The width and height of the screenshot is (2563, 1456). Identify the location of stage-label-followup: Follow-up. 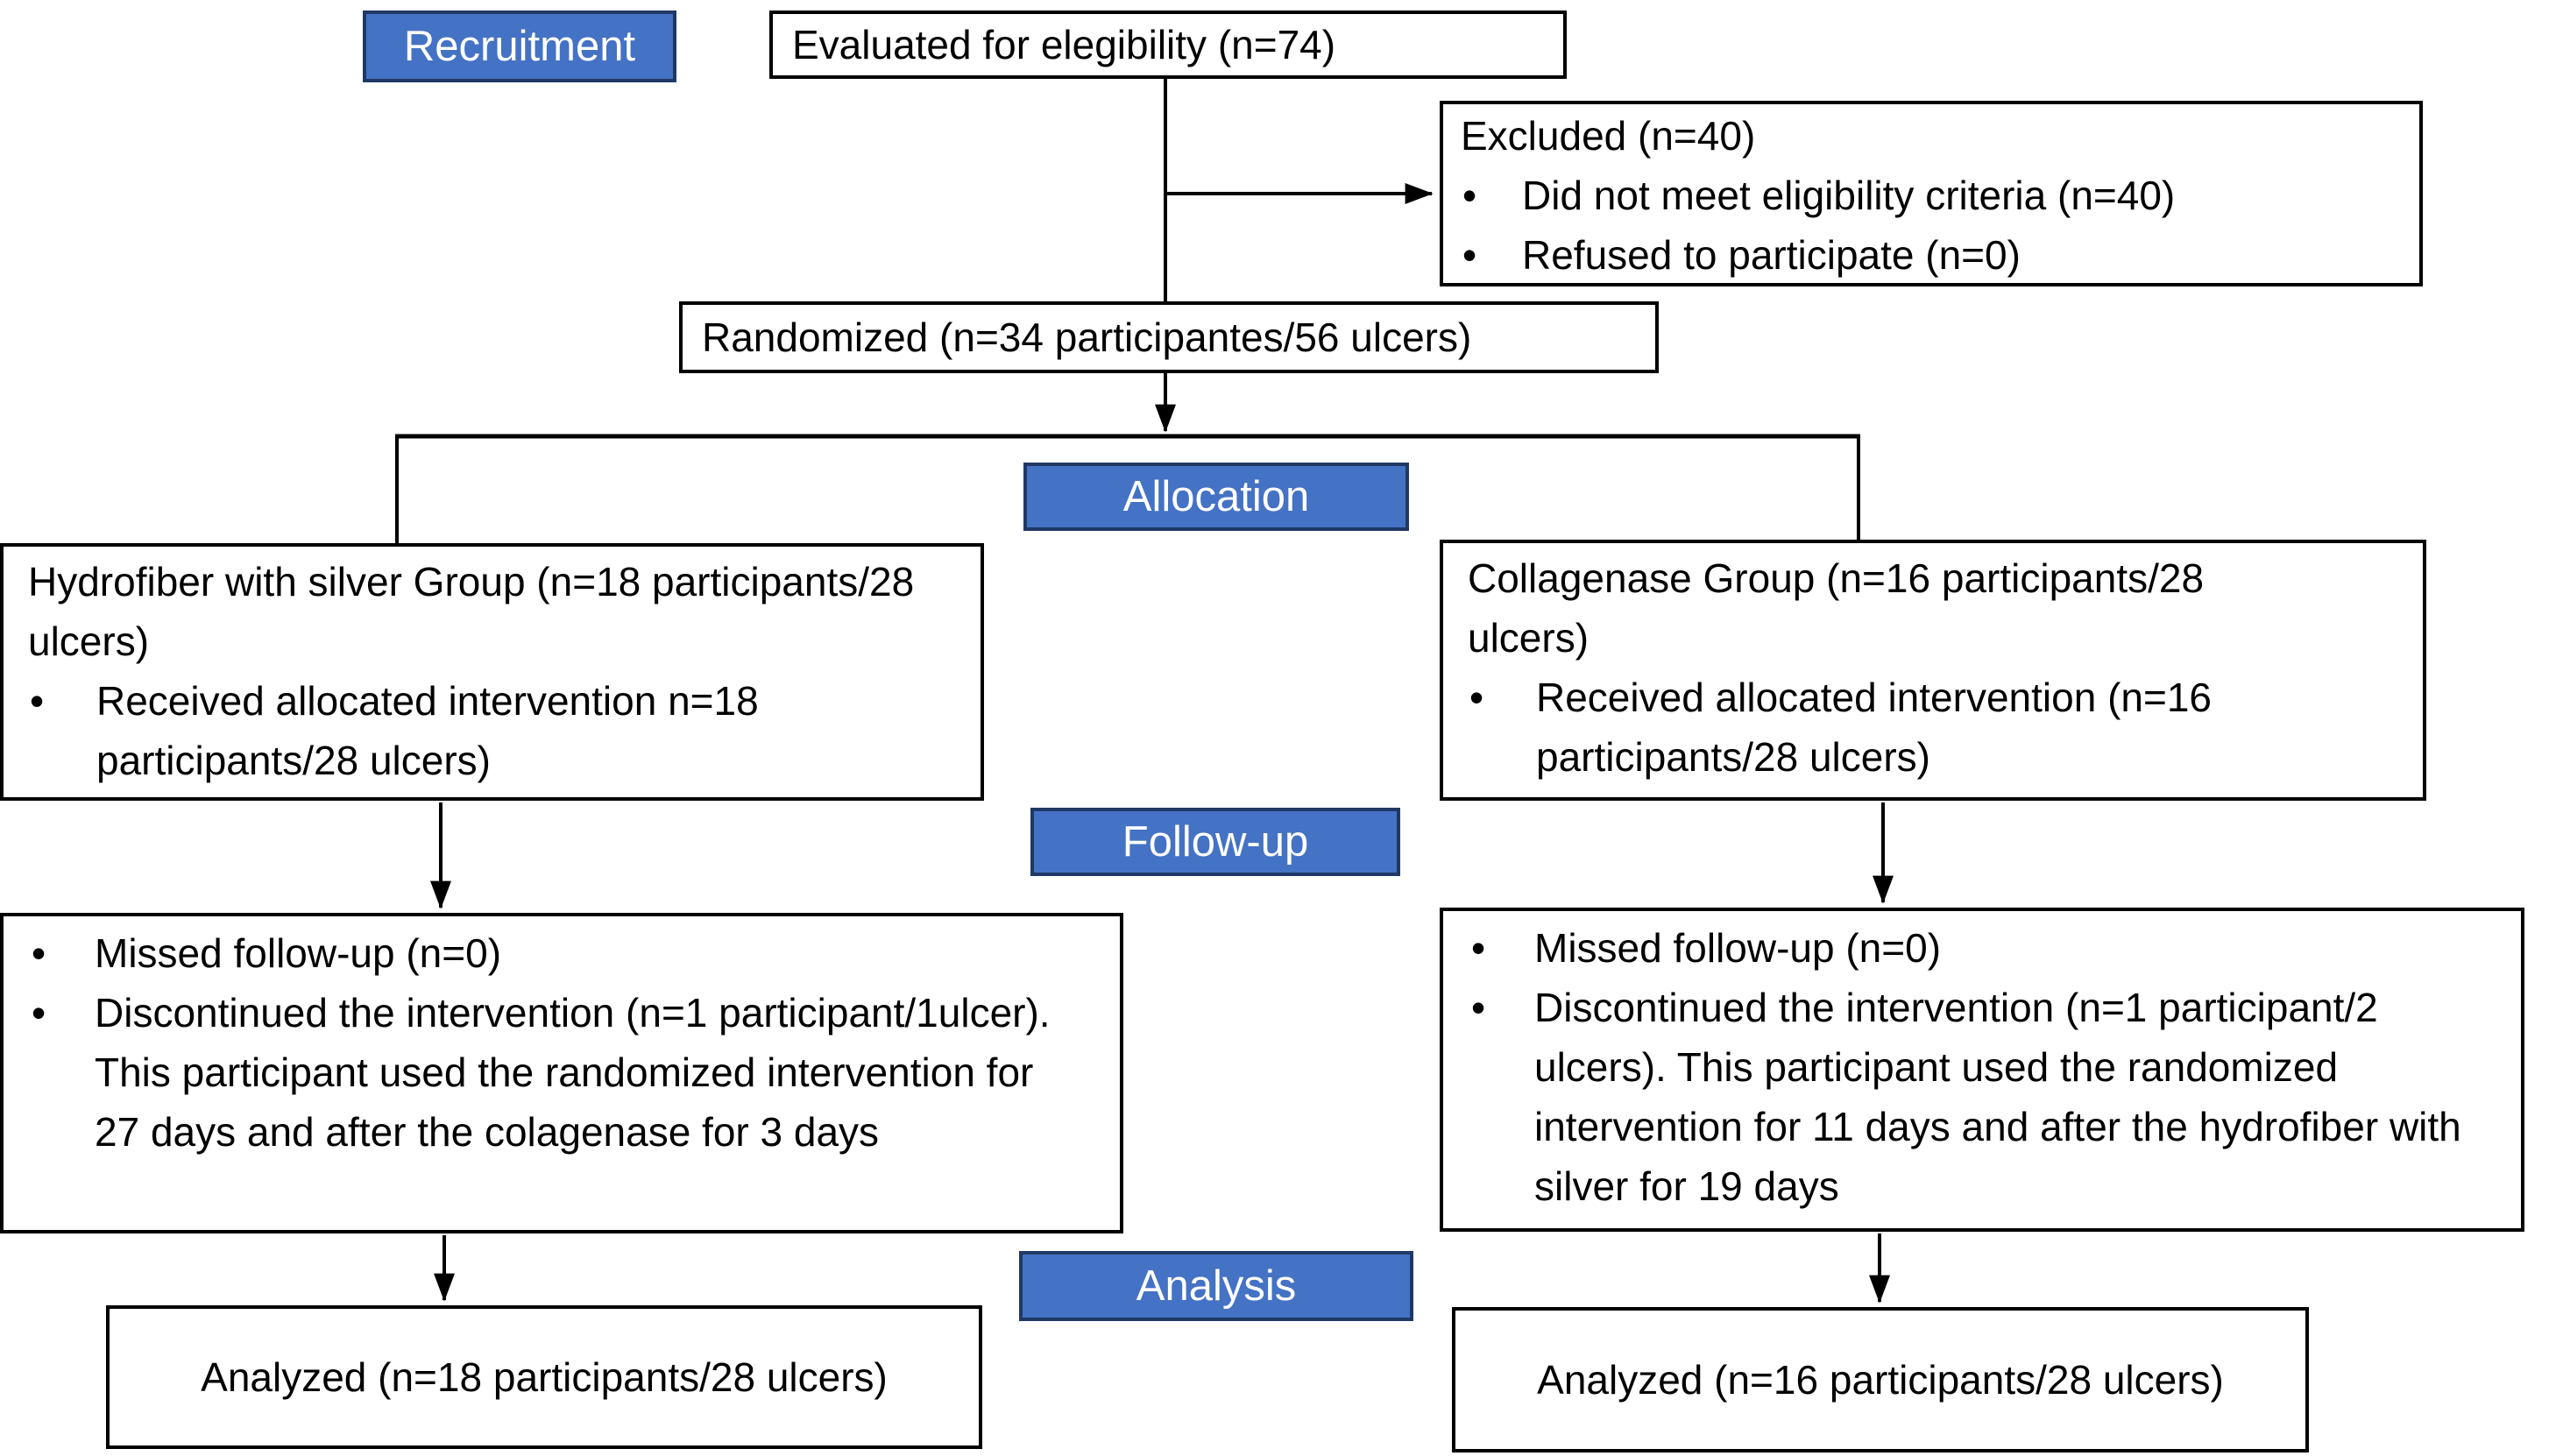
(1215, 842).